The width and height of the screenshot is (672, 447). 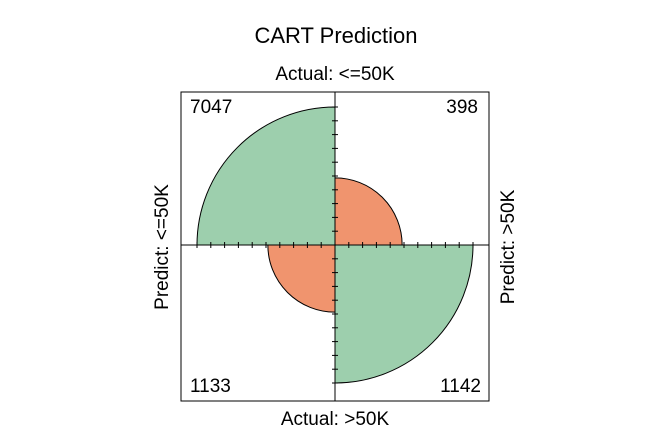 I want to click on cell-count: 398, so click(x=462, y=107).